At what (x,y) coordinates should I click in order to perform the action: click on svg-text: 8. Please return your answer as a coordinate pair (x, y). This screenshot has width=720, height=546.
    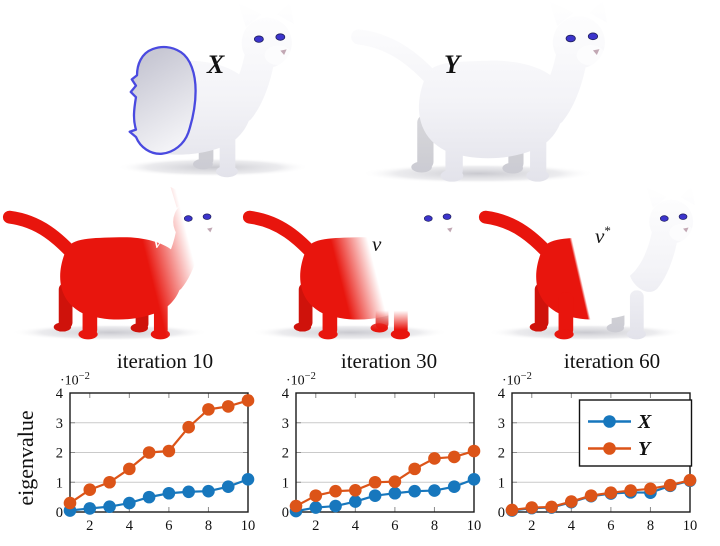
    Looking at the image, I should click on (208, 526).